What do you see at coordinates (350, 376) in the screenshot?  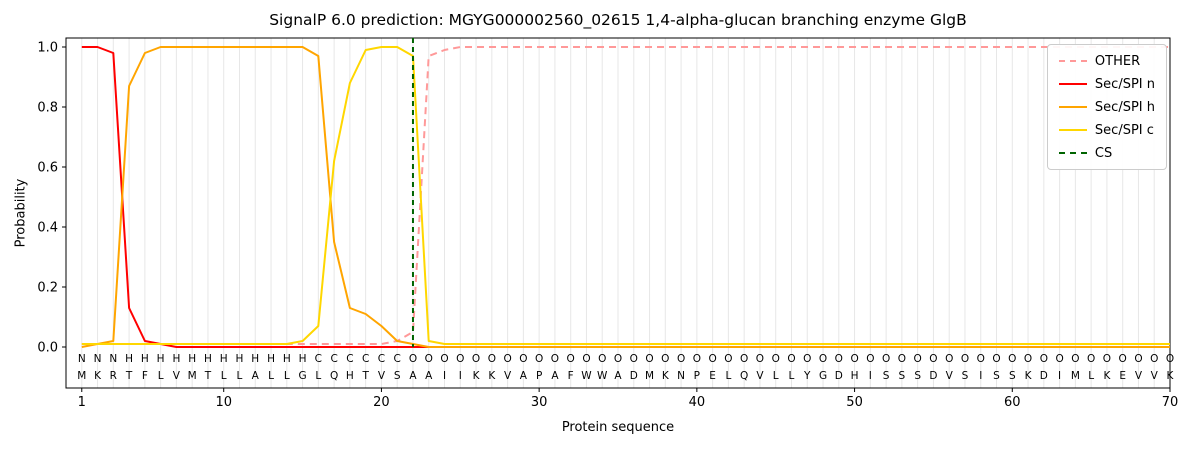 I see `sequence-letter: H` at bounding box center [350, 376].